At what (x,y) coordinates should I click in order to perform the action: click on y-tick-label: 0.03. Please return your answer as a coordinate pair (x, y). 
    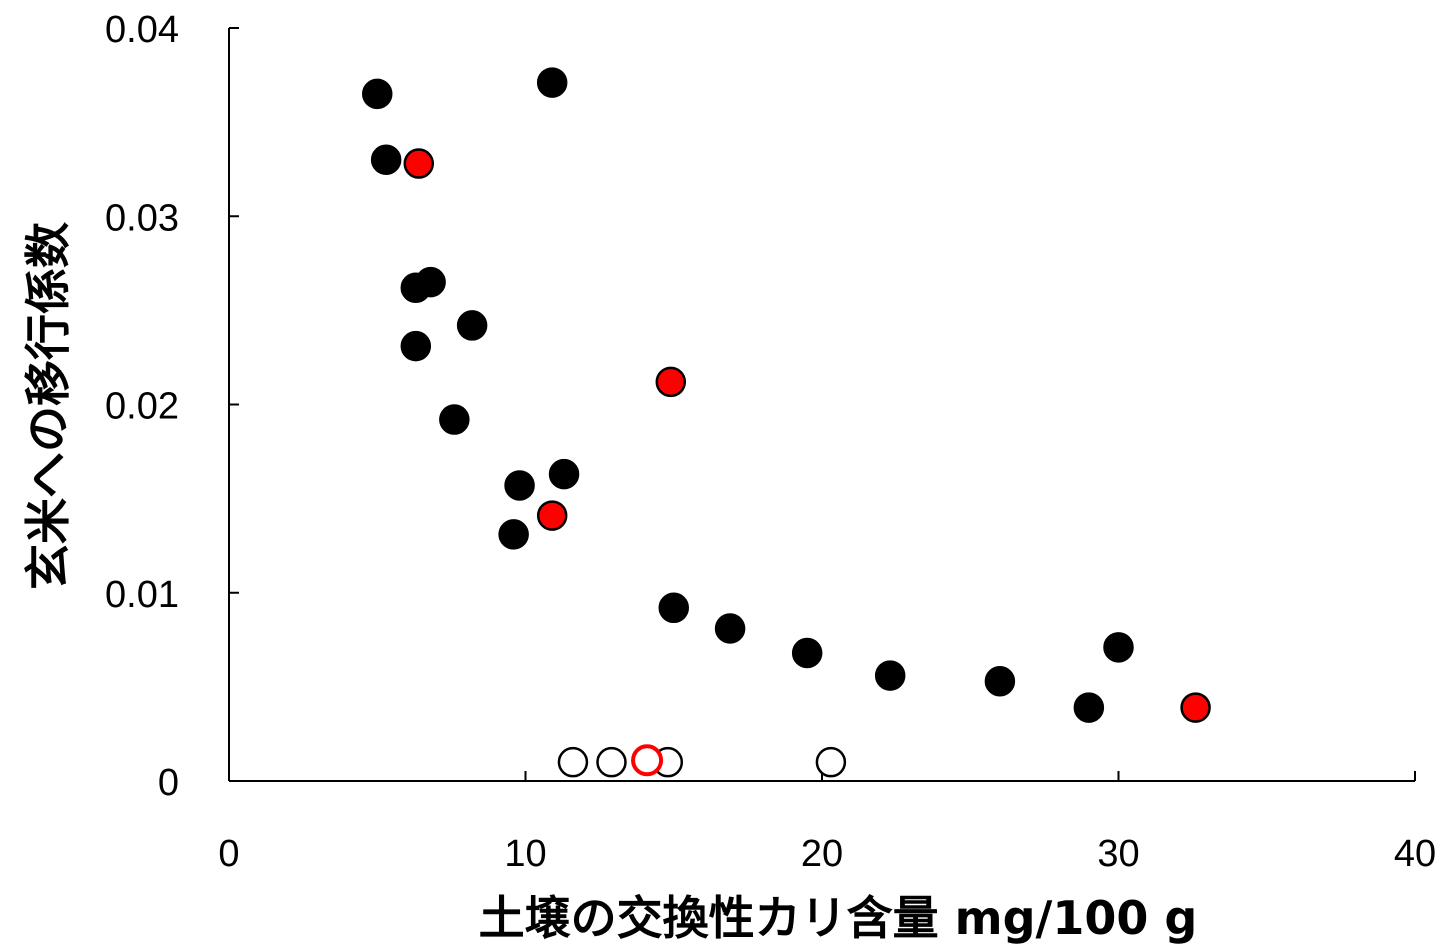
    Looking at the image, I should click on (142, 218).